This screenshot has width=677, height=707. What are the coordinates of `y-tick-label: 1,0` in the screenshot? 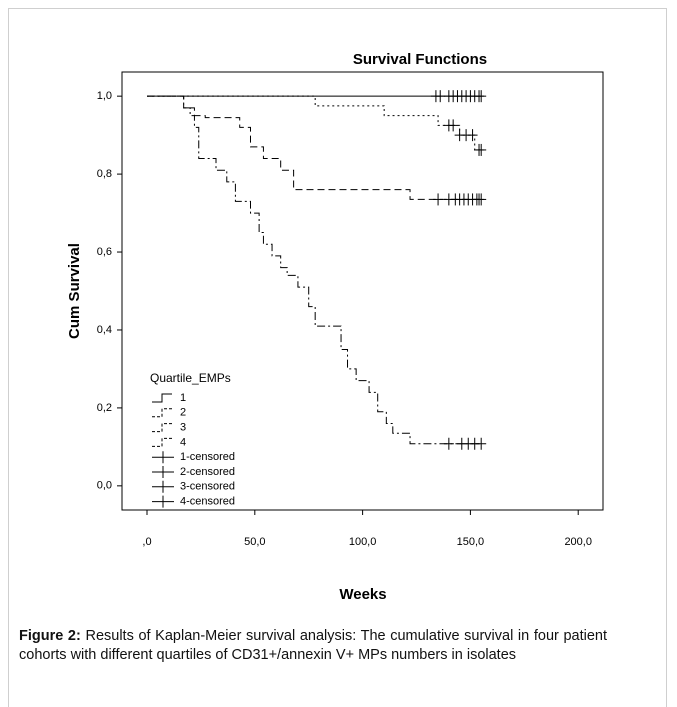 It's located at (104, 96).